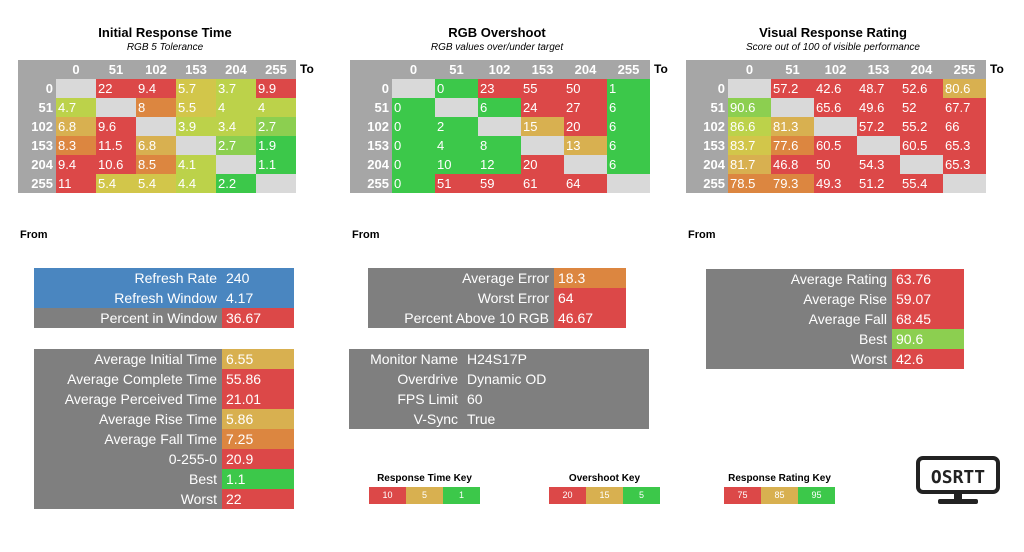 This screenshot has height=552, width=1024. I want to click on panel-subtitle-initial-response: RGB 5 Tolerance, so click(165, 47).